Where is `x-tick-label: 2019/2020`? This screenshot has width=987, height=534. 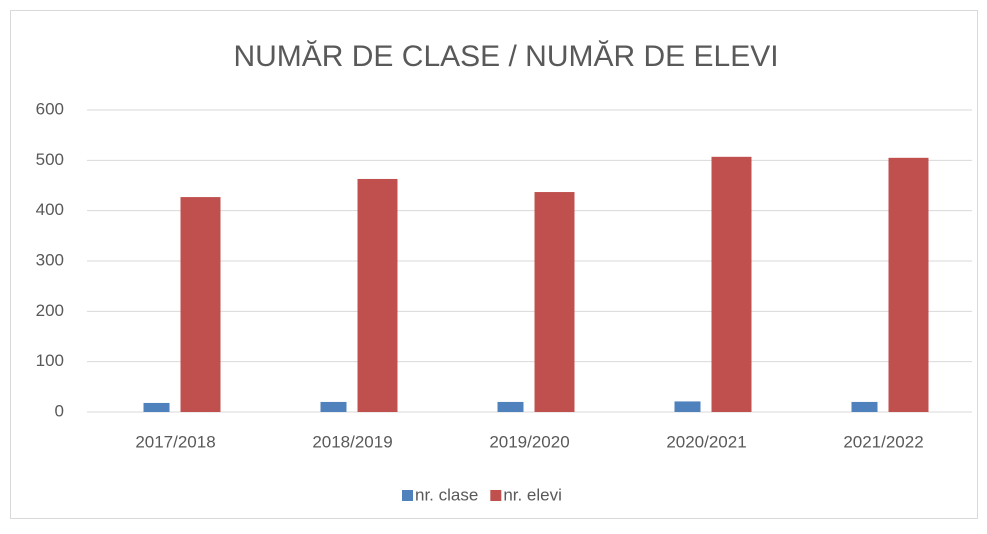
x-tick-label: 2019/2020 is located at coordinates (529, 441).